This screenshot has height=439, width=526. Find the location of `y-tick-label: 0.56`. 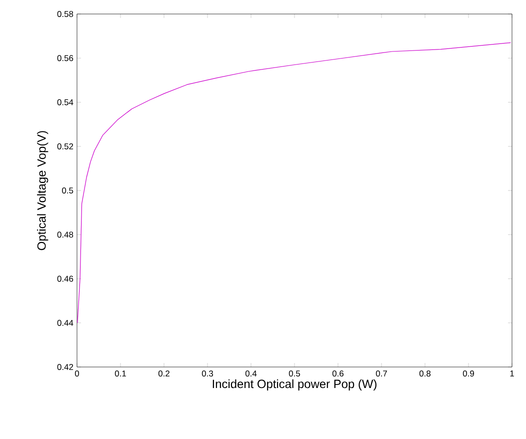

y-tick-label: 0.56 is located at coordinates (65, 58).